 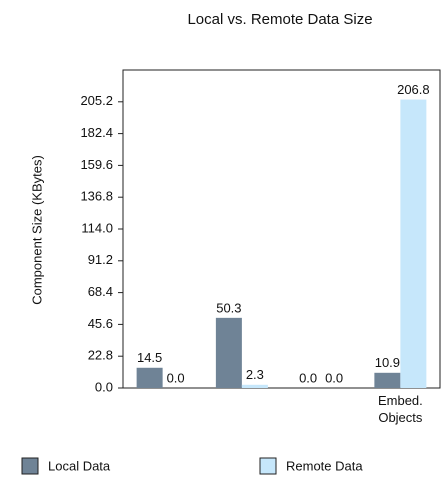 I want to click on value-label: 50.3, so click(x=228, y=307).